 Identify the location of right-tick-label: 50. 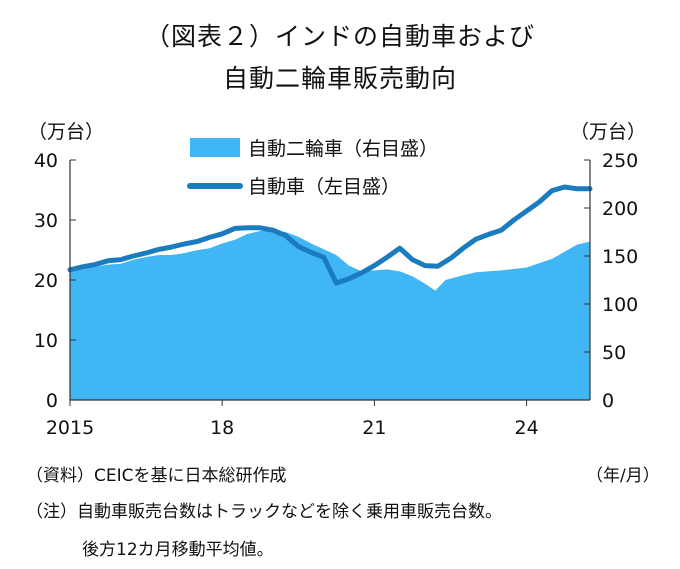
(614, 353).